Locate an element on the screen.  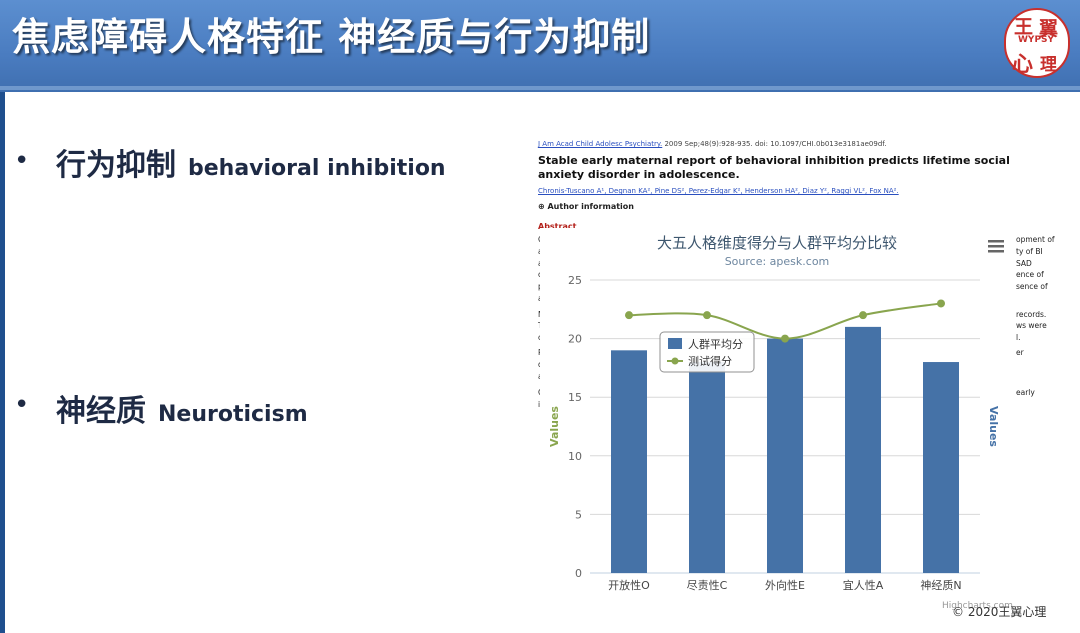
y-tick-label: 10 is located at coordinates (575, 456).